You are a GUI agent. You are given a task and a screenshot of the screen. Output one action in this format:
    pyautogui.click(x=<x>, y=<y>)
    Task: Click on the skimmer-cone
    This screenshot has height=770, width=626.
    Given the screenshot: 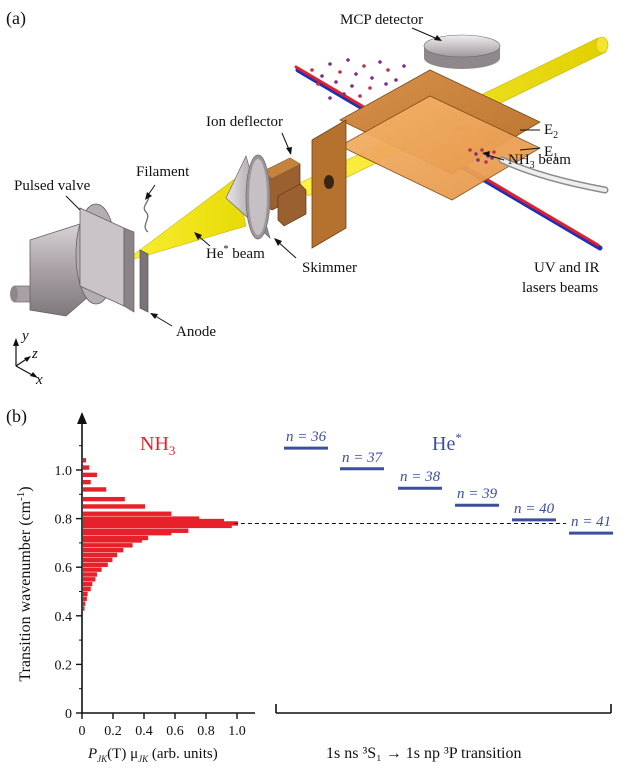 What is the action you would take?
    pyautogui.click(x=248, y=197)
    